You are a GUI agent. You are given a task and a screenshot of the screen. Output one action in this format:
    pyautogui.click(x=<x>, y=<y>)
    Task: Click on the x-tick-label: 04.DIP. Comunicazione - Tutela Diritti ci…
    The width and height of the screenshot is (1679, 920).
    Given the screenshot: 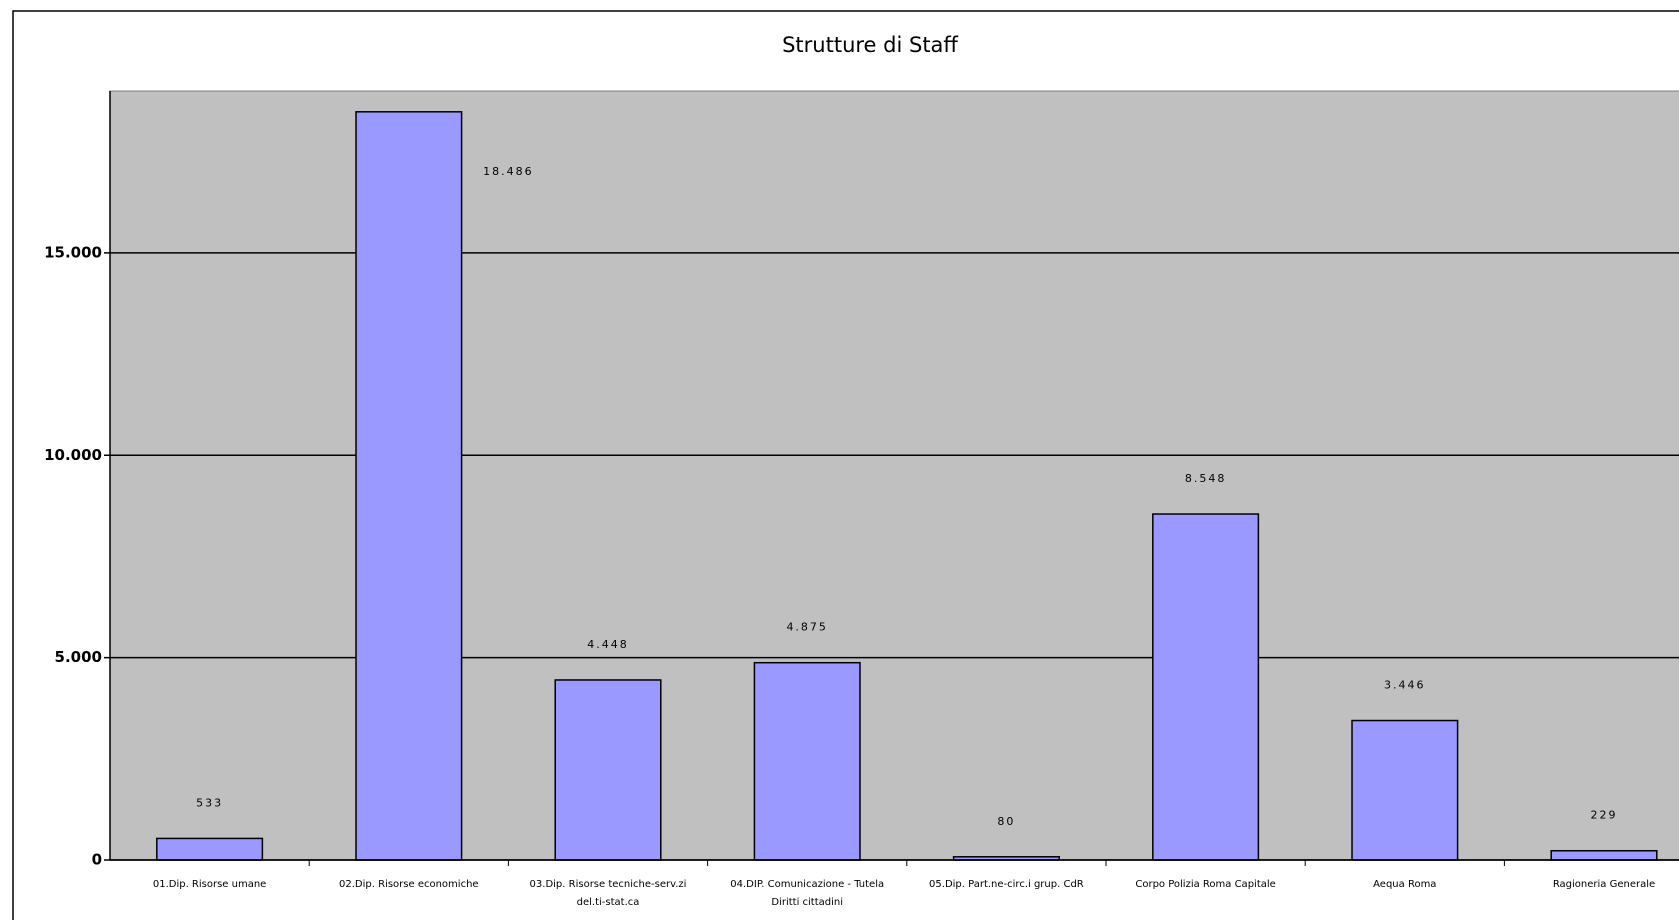 What is the action you would take?
    pyautogui.click(x=807, y=893)
    